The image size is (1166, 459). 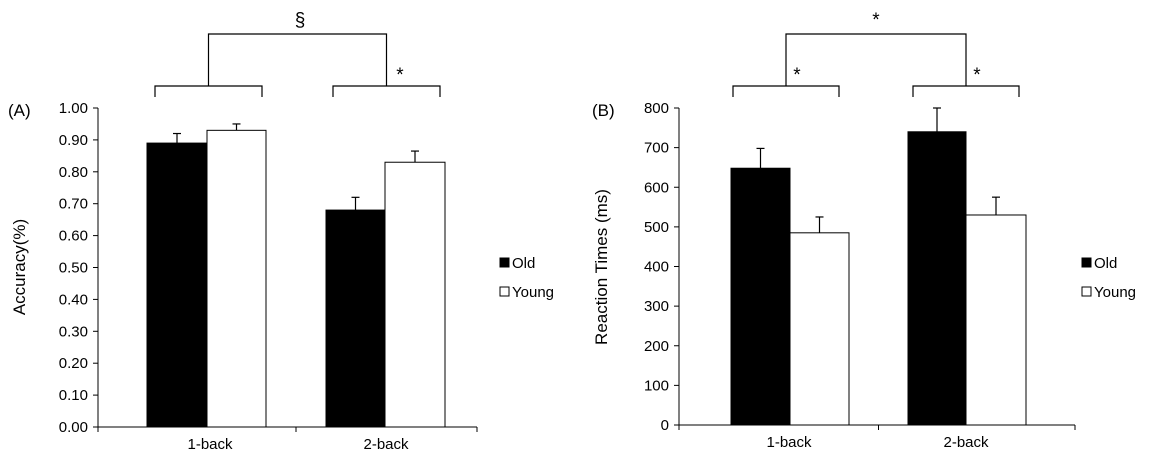 What do you see at coordinates (797, 75) in the screenshot?
I see `significance-1back: *` at bounding box center [797, 75].